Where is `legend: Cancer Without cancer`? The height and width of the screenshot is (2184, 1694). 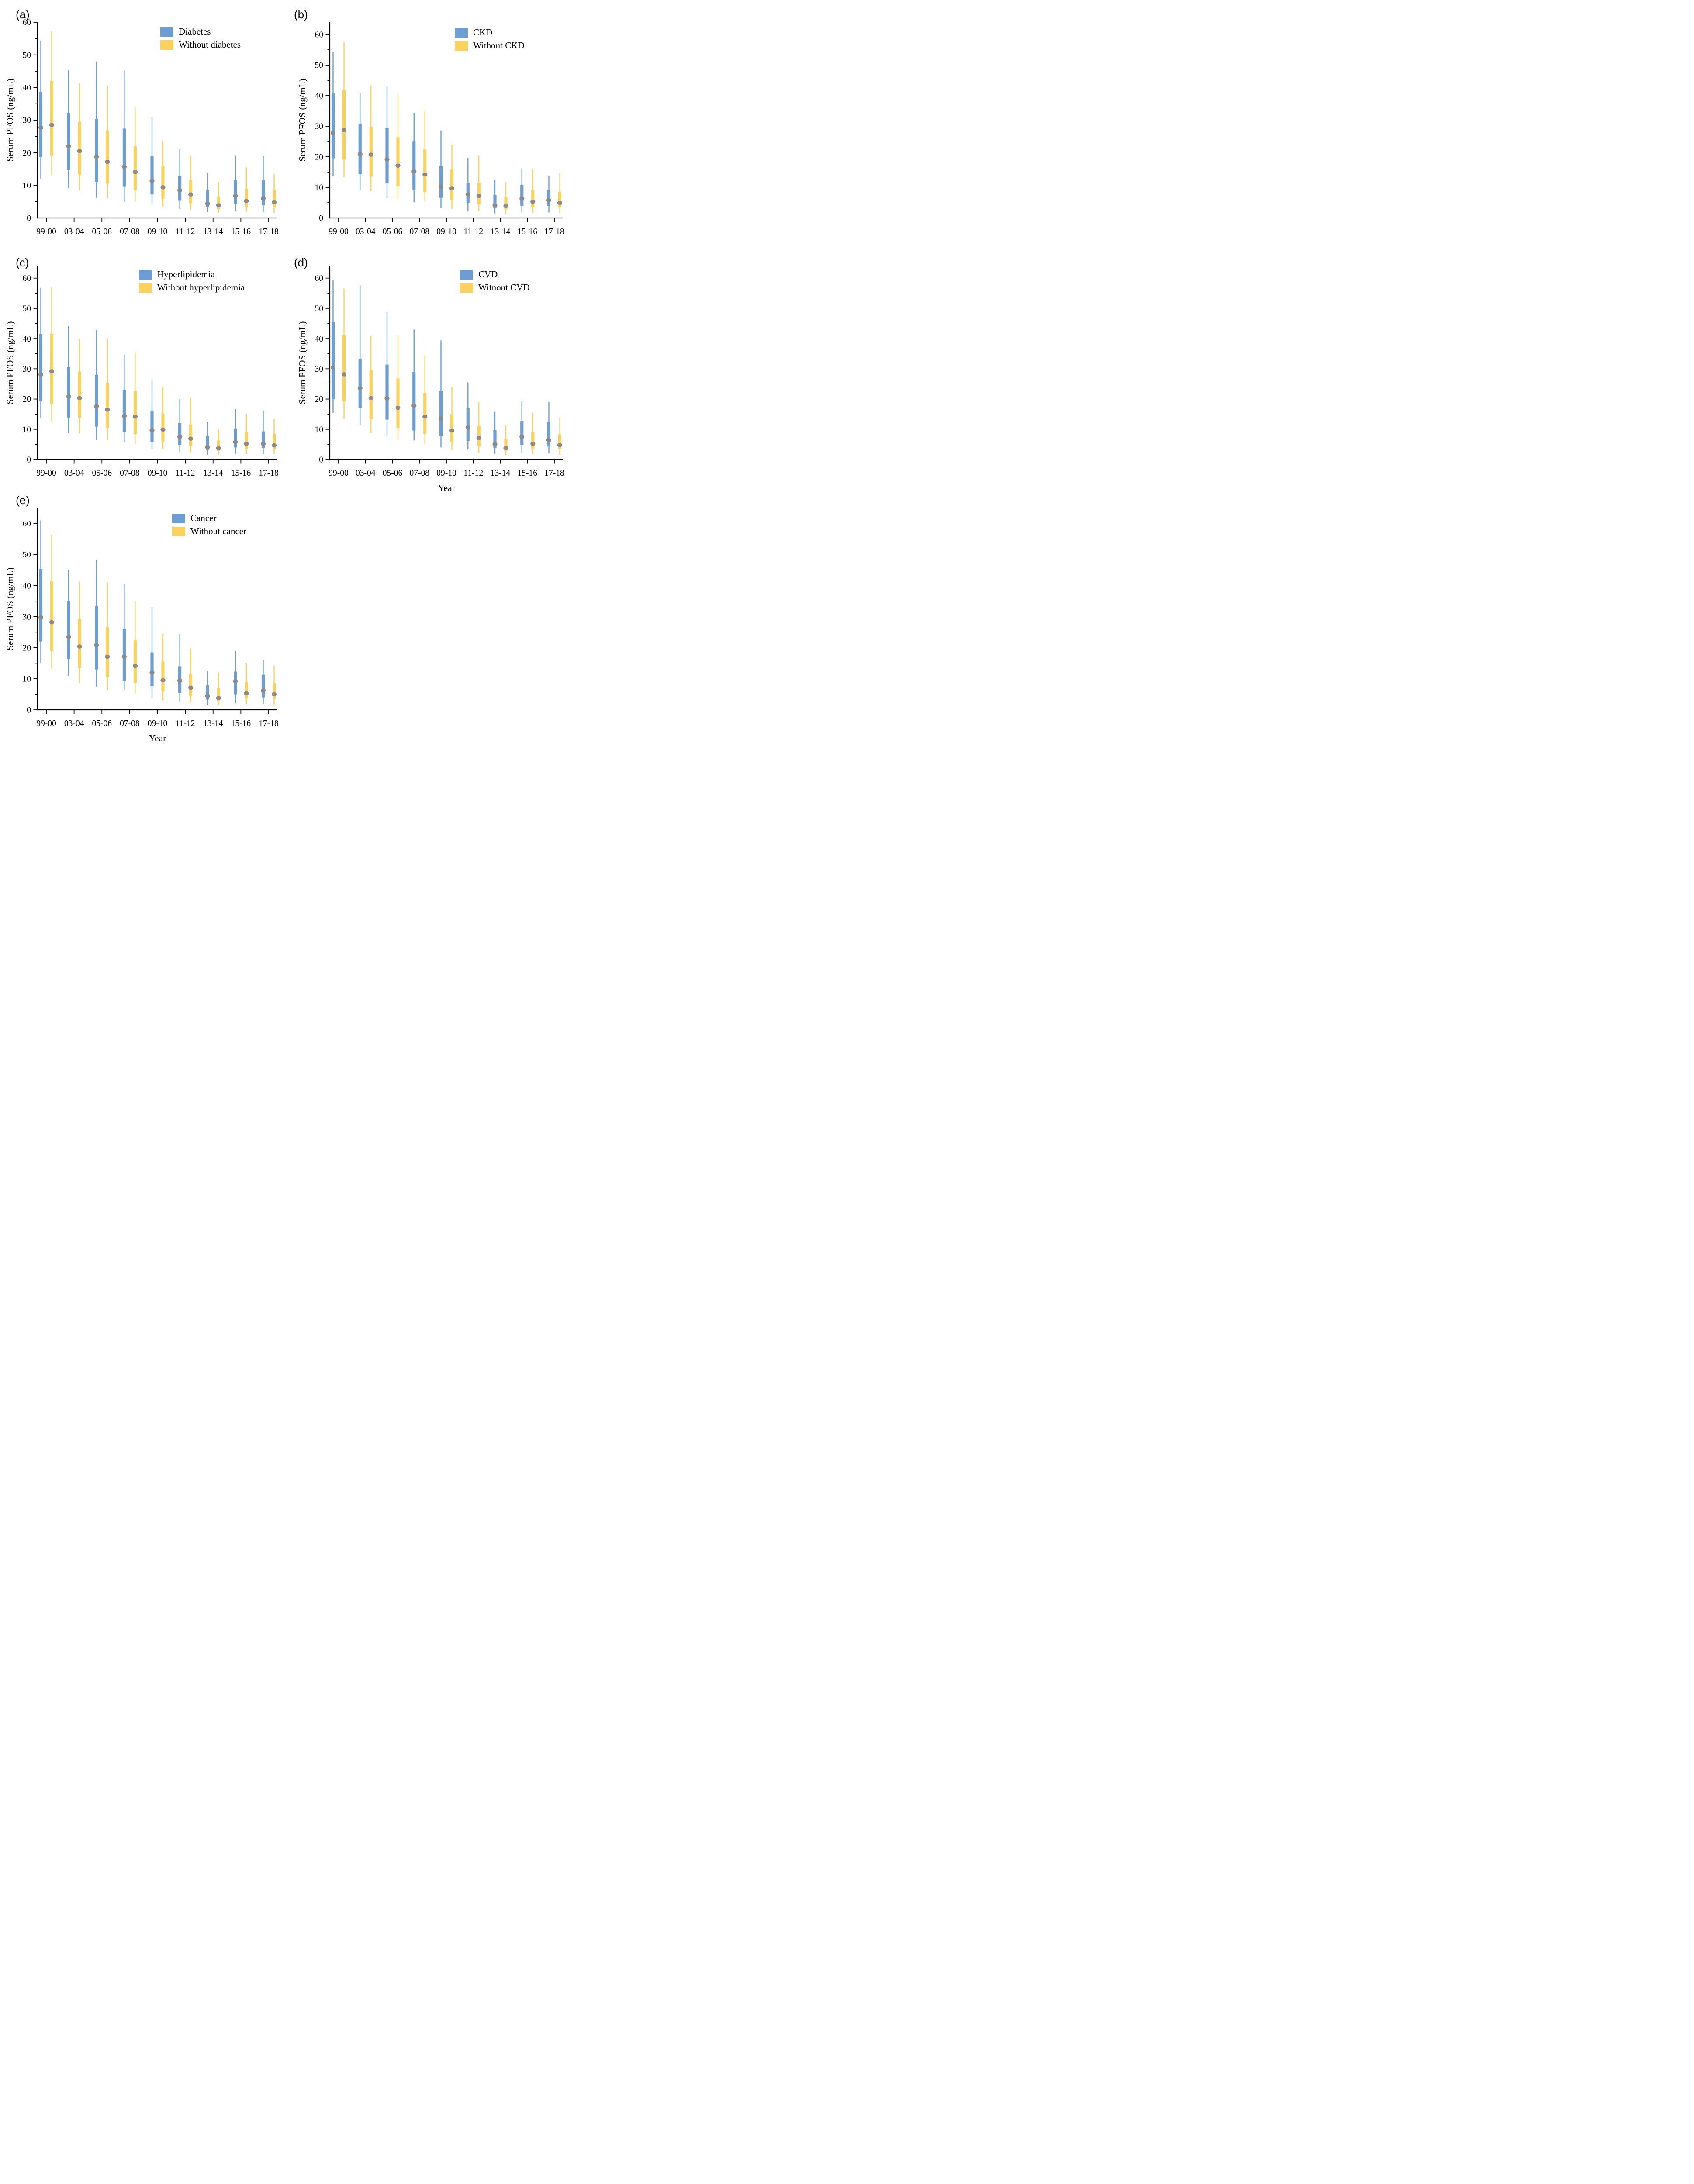 legend: Cancer Without cancer is located at coordinates (209, 524).